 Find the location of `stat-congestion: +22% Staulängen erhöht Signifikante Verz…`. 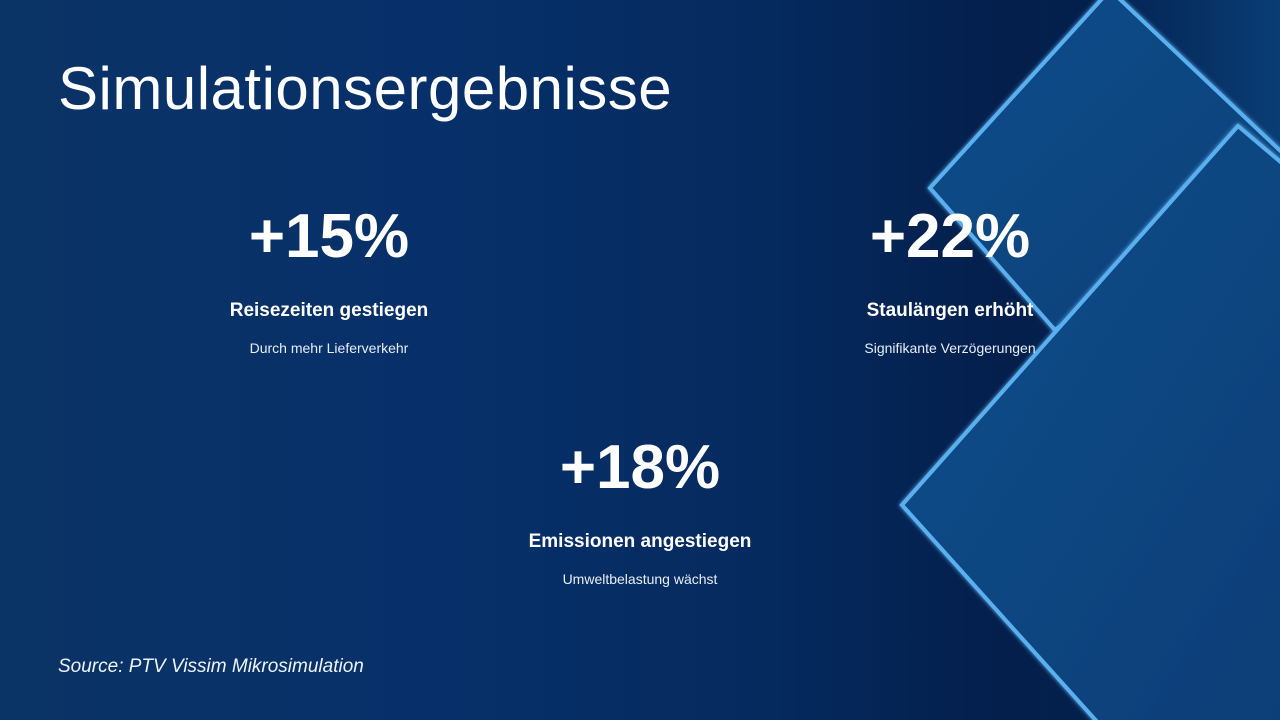

stat-congestion: +22% Staulängen erhöht Signifikante Verz… is located at coordinates (950, 279).